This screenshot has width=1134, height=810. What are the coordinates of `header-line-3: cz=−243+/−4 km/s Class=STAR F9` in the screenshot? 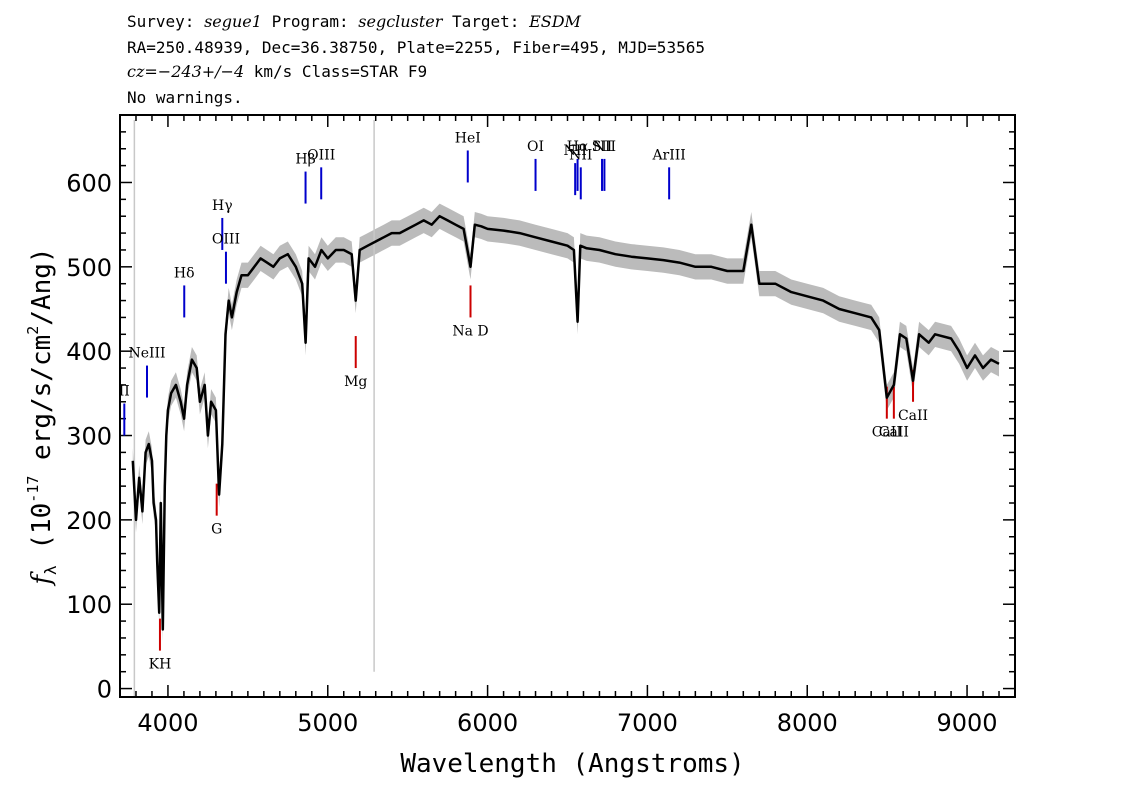 It's located at (277, 72).